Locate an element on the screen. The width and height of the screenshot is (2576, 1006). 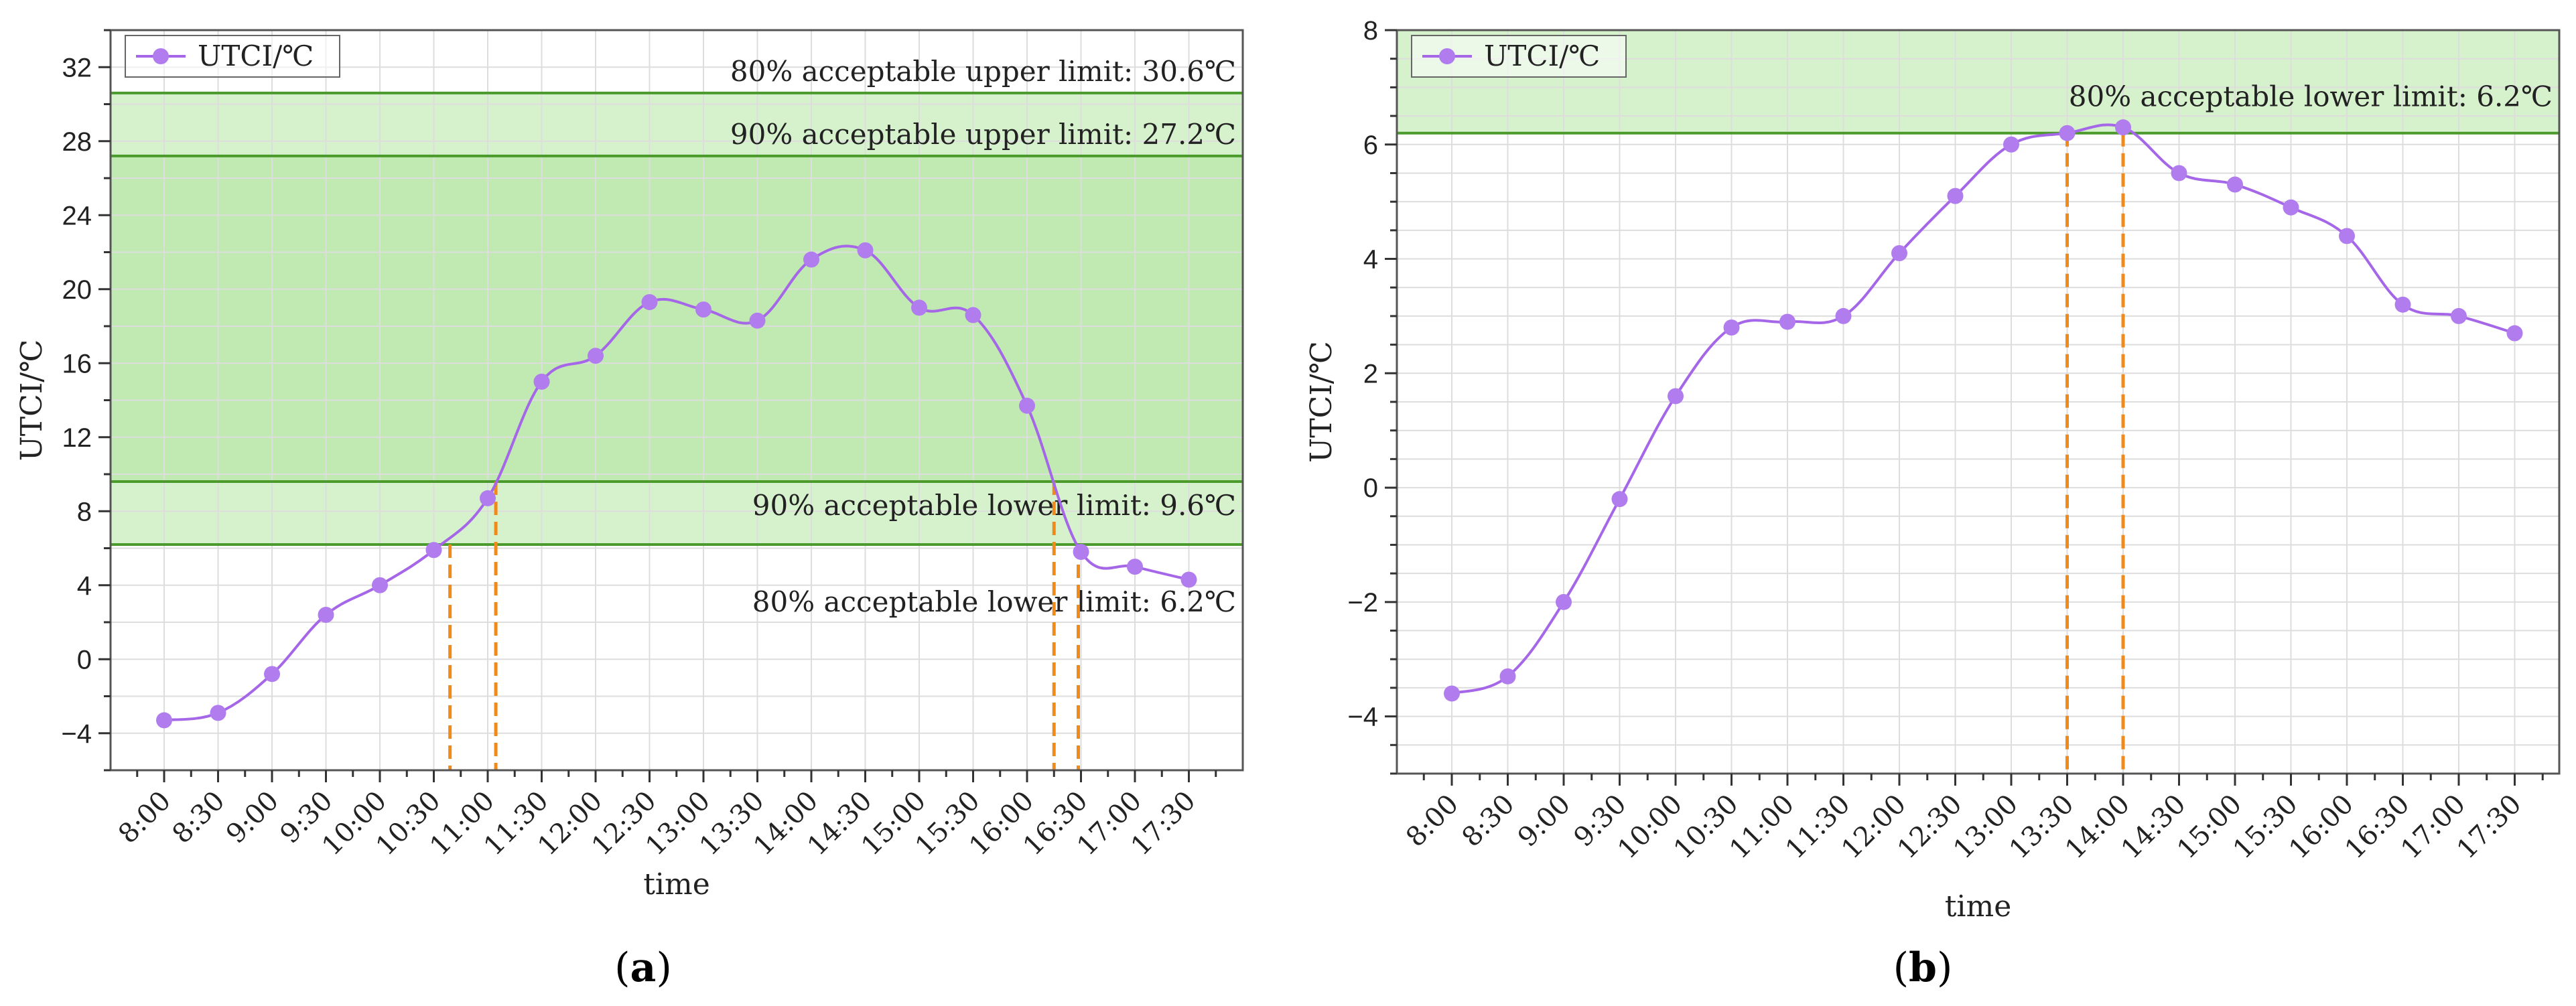
x-tick-label: 15:00 is located at coordinates (2209, 827).